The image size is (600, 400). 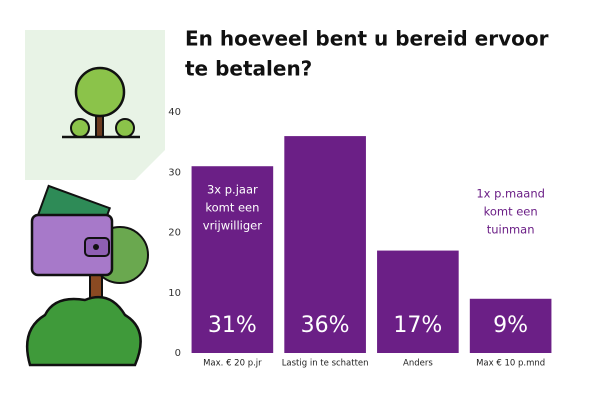 I want to click on annotation: vrijwilliger, so click(x=232, y=226).